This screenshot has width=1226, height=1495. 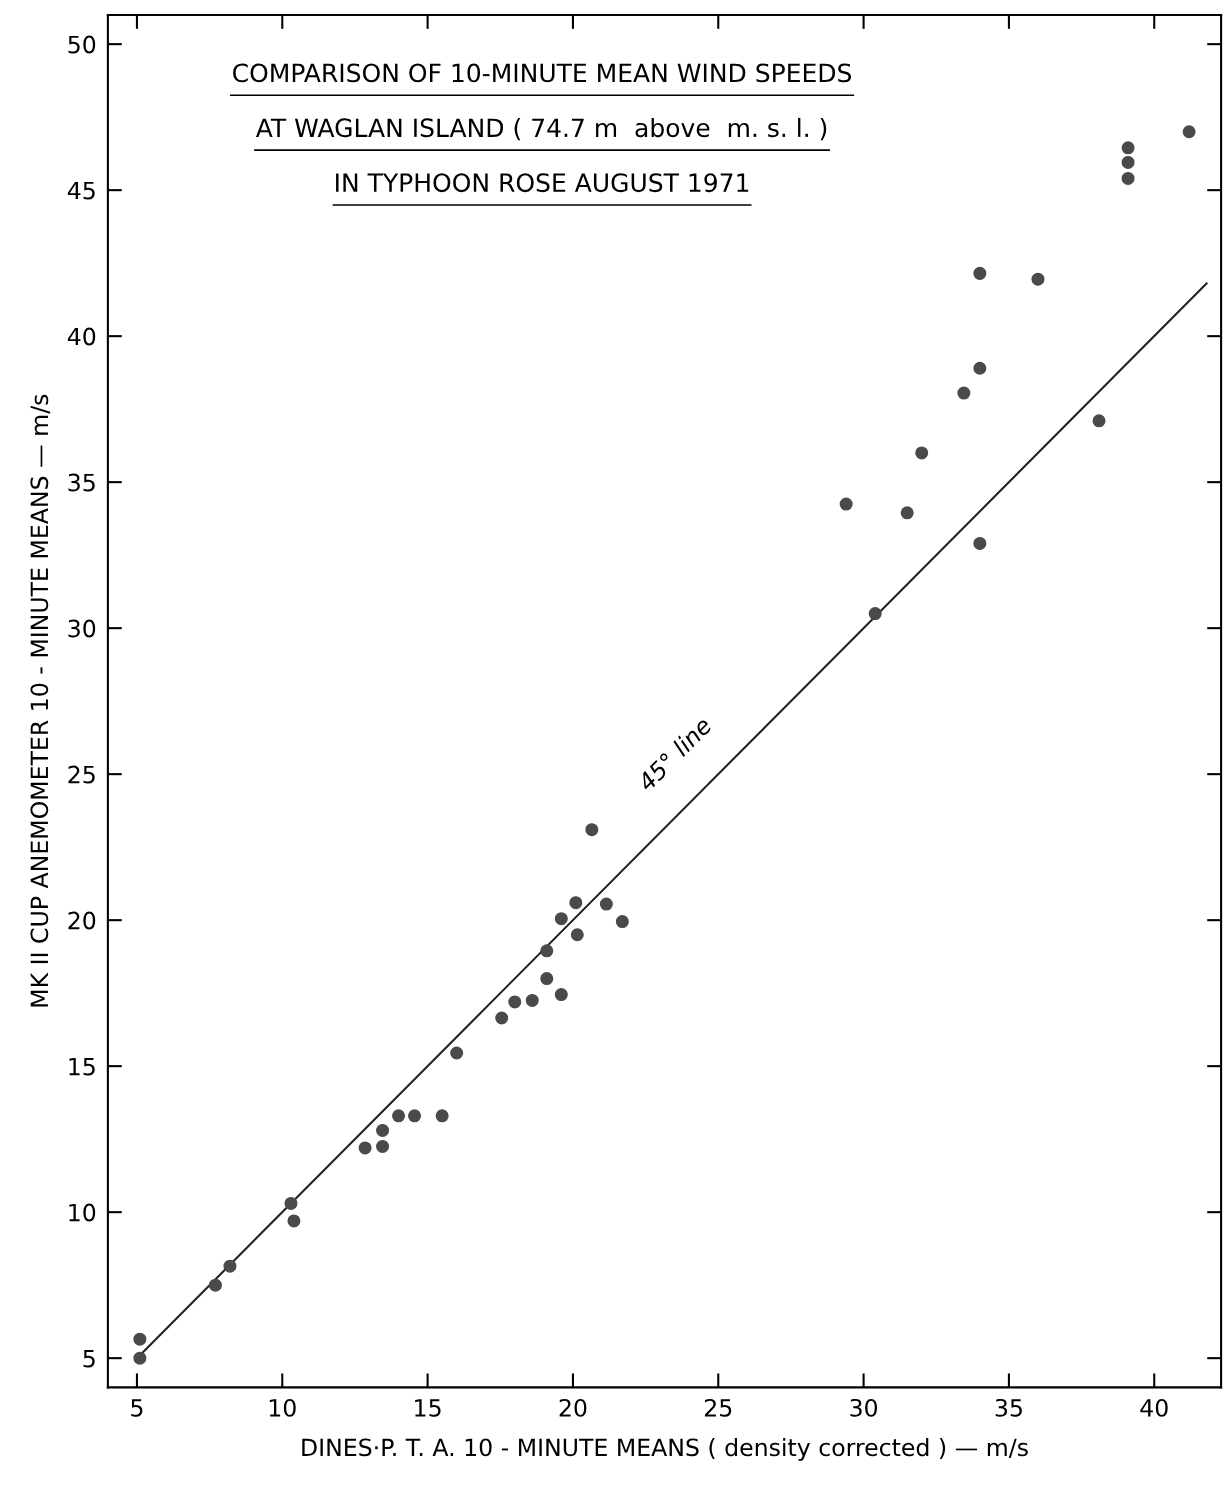 What do you see at coordinates (40, 700) in the screenshot?
I see `y-axis-title: MK II CUP ANEMOMETER 10 - MINUTE MEANS — m/s` at bounding box center [40, 700].